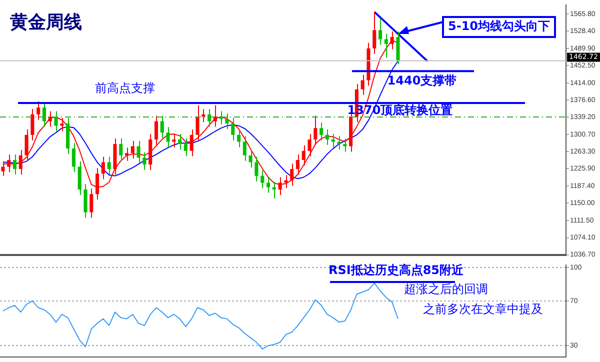 The width and height of the screenshot is (600, 362). Describe the element at coordinates (125, 88) in the screenshot. I see `annotation: 前高点支撑` at that location.